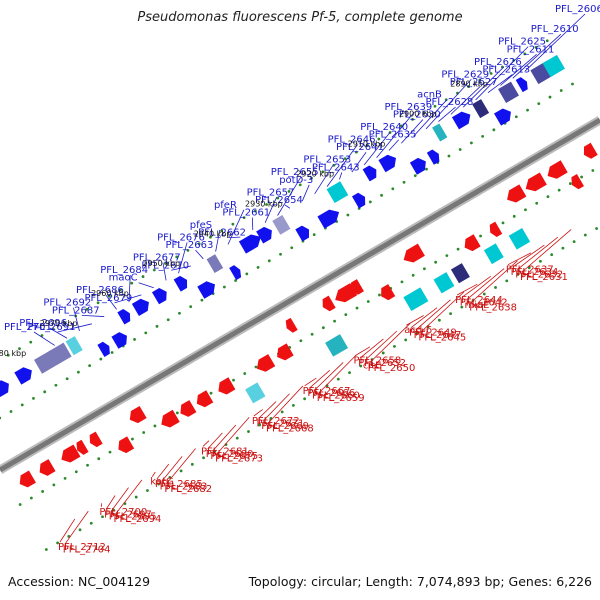  What do you see at coordinates (336, 396) in the screenshot?
I see `reverse-gene-label: PFL_2660` at bounding box center [336, 396].